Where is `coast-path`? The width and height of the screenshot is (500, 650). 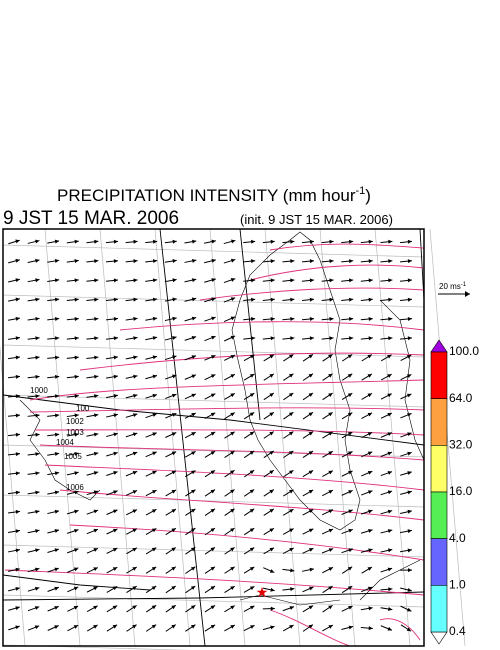 coast-path is located at coordinates (60, 450).